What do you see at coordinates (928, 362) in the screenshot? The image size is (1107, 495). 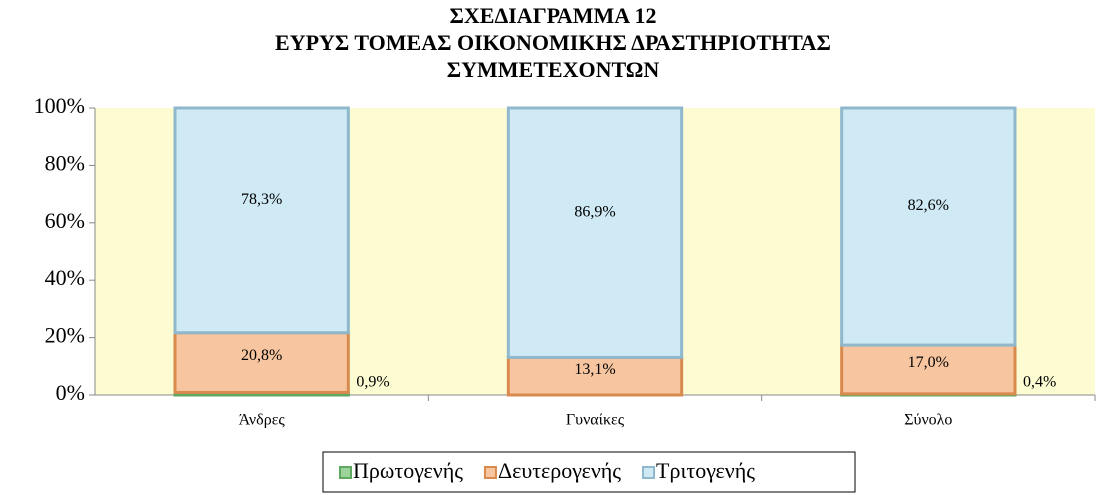 I see `value-label: 17,0%` at bounding box center [928, 362].